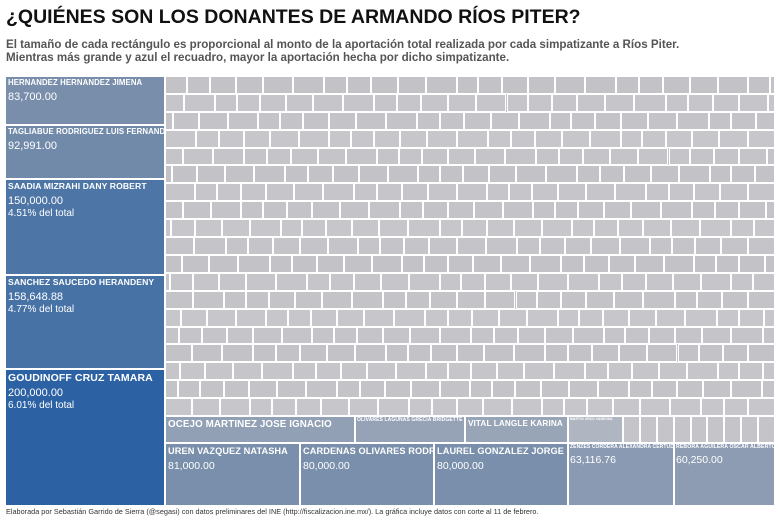 The image size is (780, 520). What do you see at coordinates (86, 131) in the screenshot?
I see `donor-name-label: TAGLIABUE RODRIGUEZ LUIS FERNANDO` at bounding box center [86, 131].